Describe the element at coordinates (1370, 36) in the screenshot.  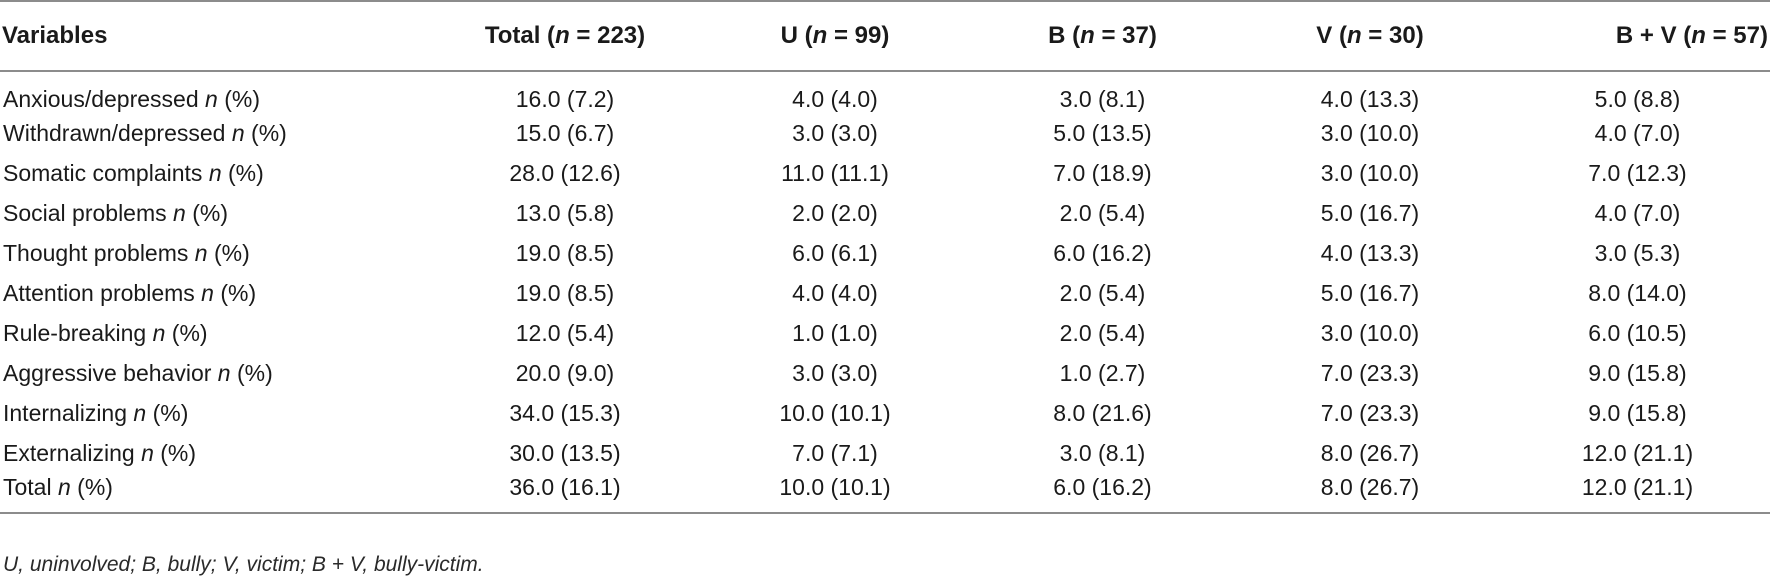
I see `header-v: V (n = 30)` at that location.